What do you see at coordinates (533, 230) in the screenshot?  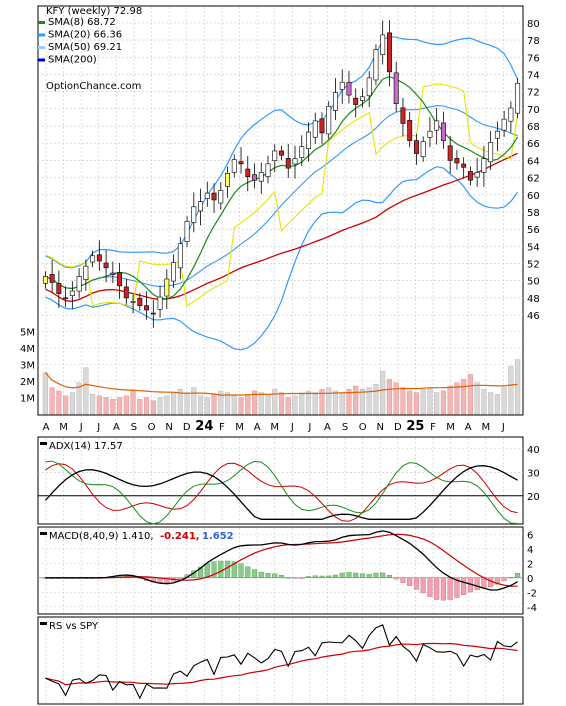 I see `y-tick-label: 56` at bounding box center [533, 230].